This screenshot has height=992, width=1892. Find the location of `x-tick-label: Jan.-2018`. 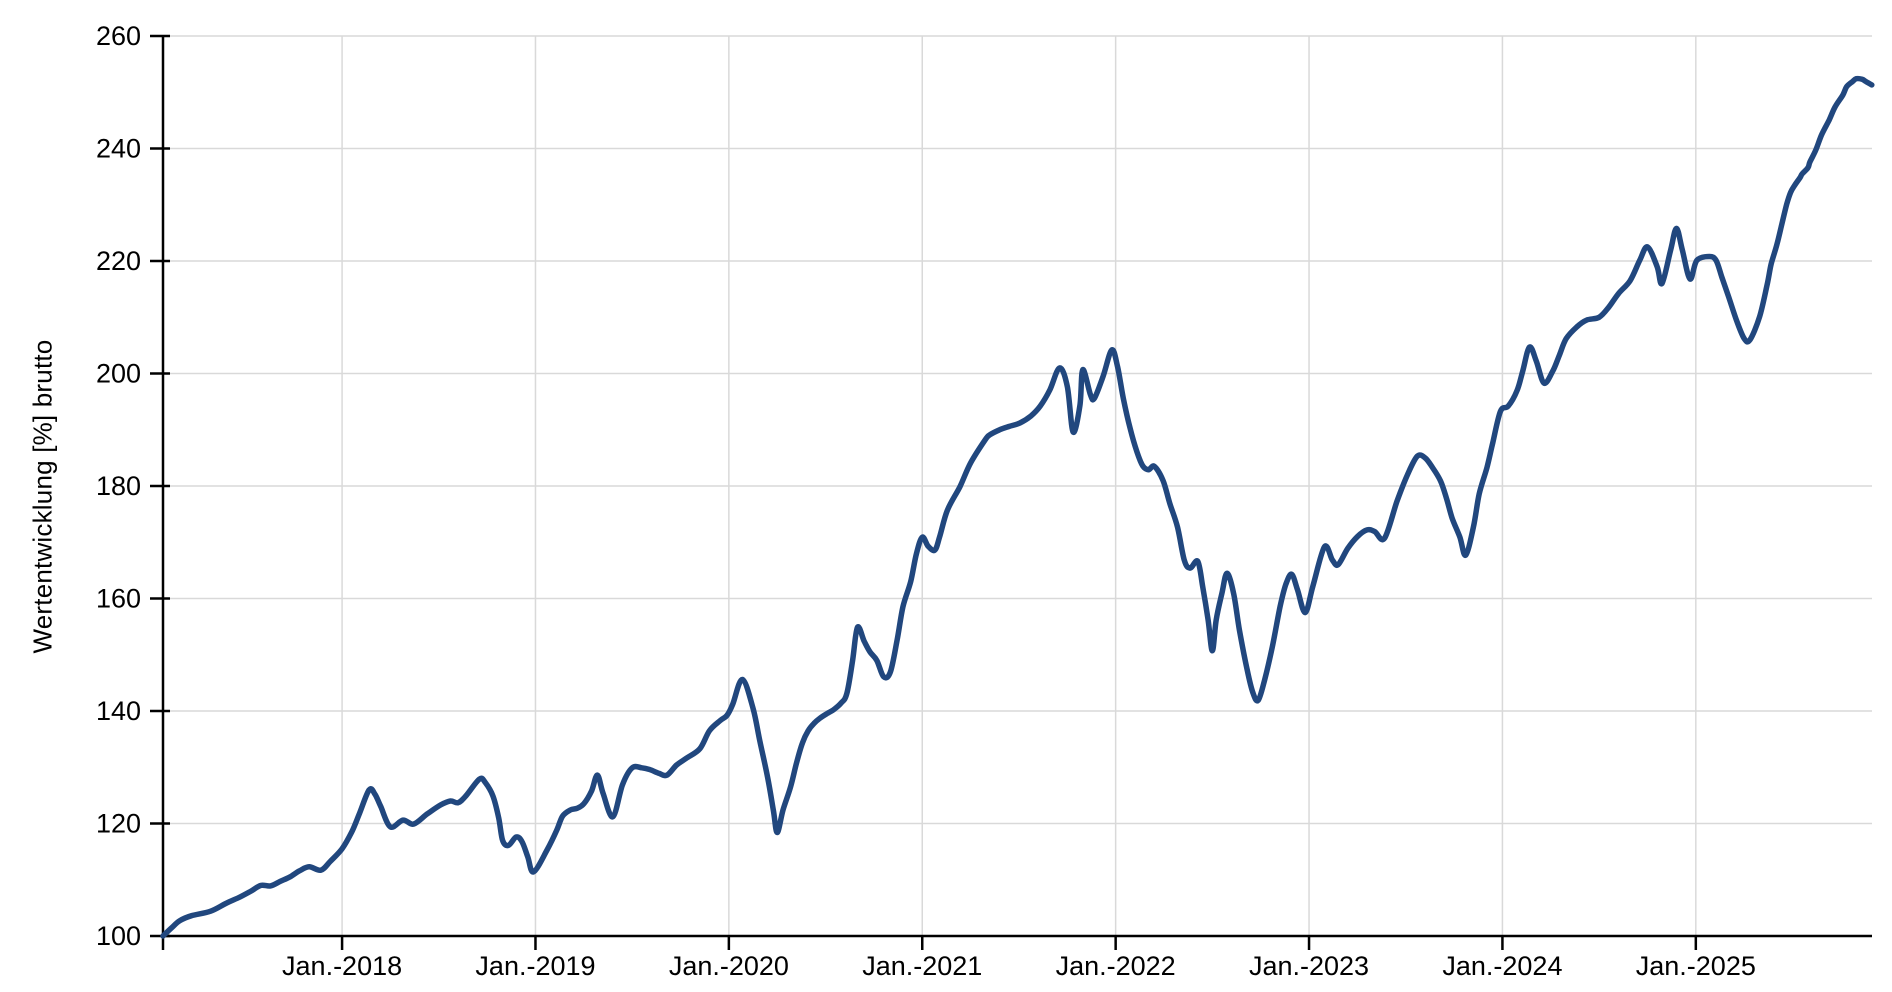

x-tick-label: Jan.-2018 is located at coordinates (342, 966).